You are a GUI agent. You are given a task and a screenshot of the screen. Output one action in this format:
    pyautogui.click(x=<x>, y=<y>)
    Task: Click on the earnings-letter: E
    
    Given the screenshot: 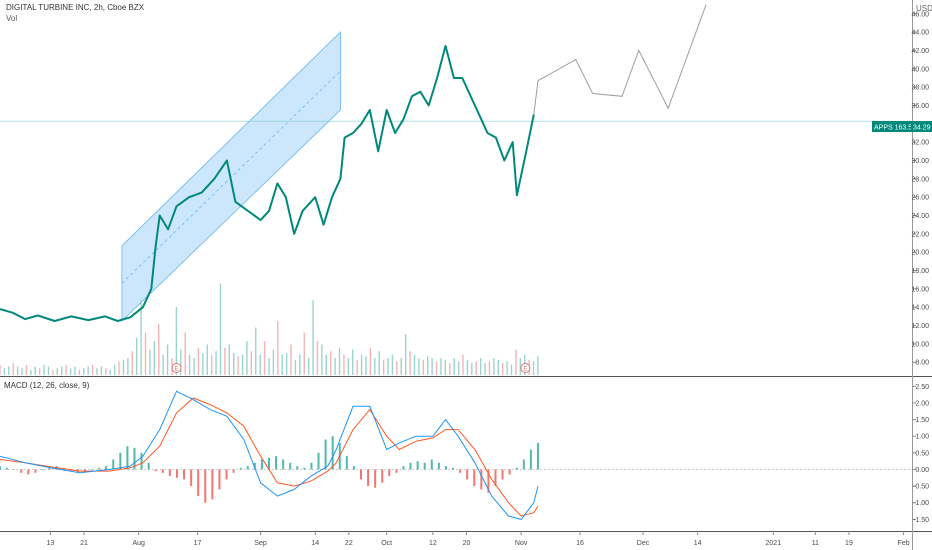 What is the action you would take?
    pyautogui.click(x=177, y=370)
    